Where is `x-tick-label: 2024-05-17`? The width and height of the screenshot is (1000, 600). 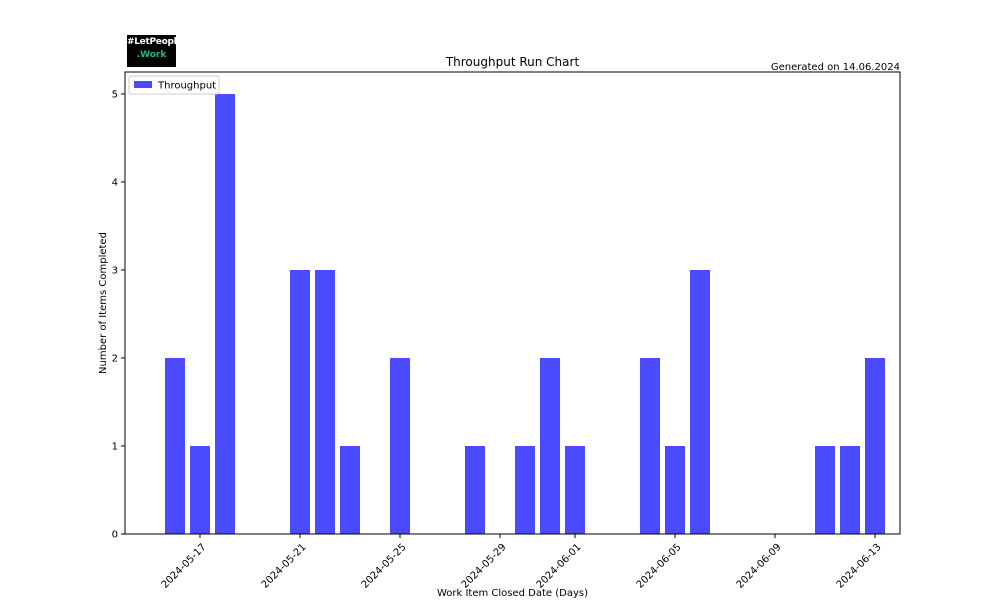
x-tick-label: 2024-05-17 is located at coordinates (184, 566).